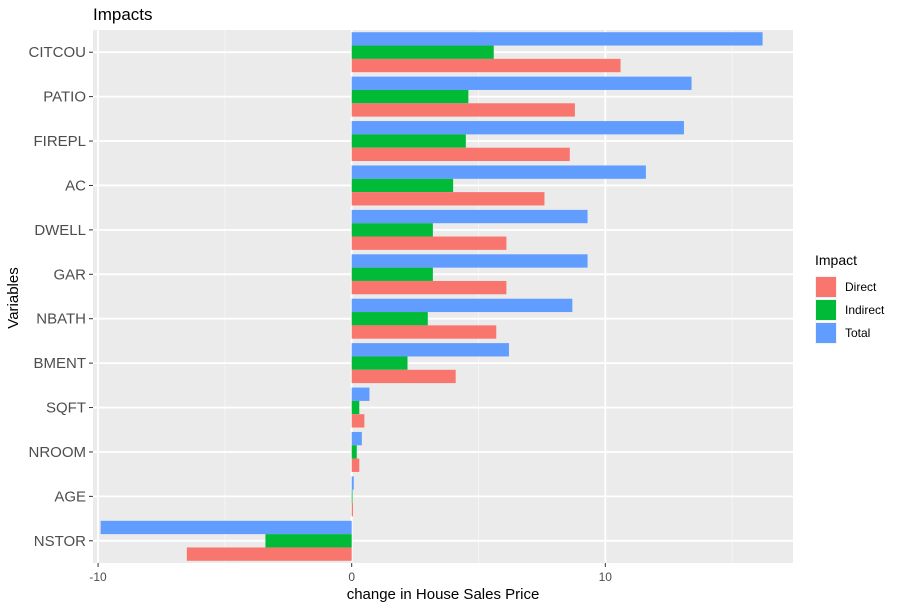 This screenshot has width=900, height=610. I want to click on bar-indirect-citcou, so click(422, 52).